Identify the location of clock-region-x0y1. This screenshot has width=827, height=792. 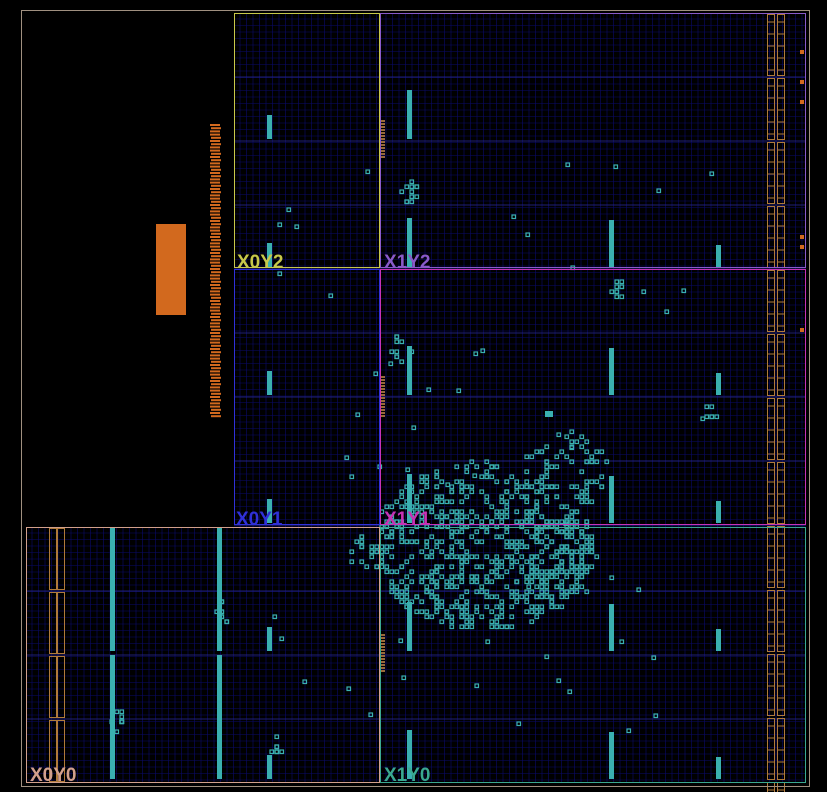
(307, 397).